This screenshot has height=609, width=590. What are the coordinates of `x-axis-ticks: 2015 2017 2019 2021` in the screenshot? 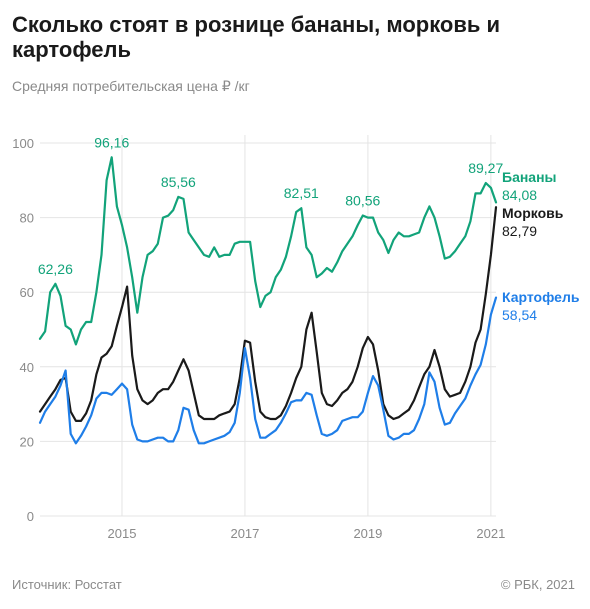 It's located at (307, 533).